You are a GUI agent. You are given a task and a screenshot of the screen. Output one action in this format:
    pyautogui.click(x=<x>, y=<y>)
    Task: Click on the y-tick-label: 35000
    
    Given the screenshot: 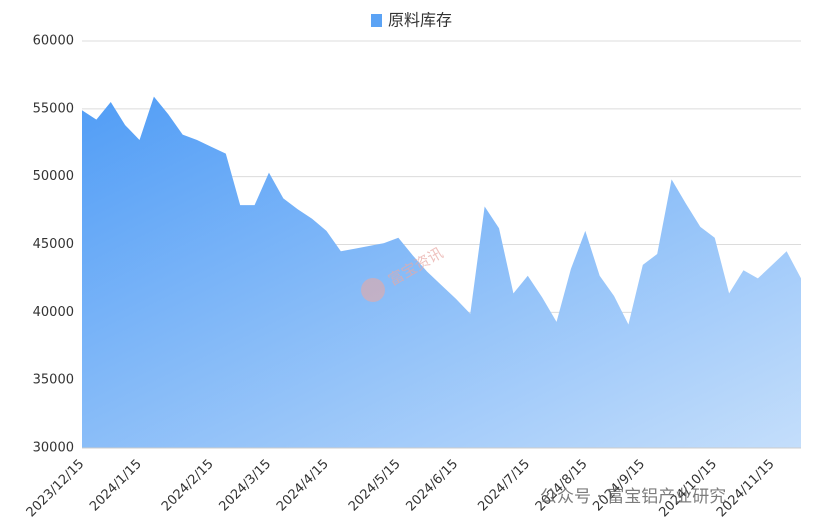 What is the action you would take?
    pyautogui.click(x=53, y=380)
    